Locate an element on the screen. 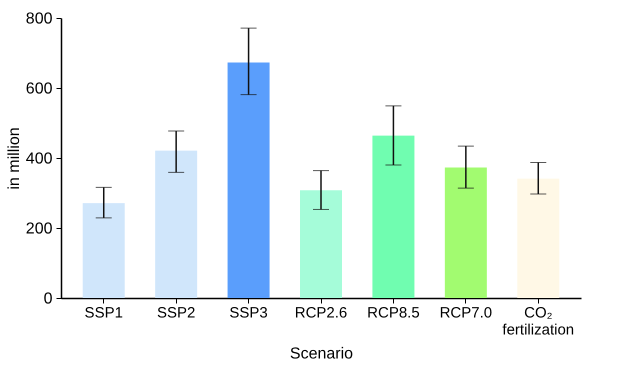  x-tick-label: RCP2.6 is located at coordinates (321, 313).